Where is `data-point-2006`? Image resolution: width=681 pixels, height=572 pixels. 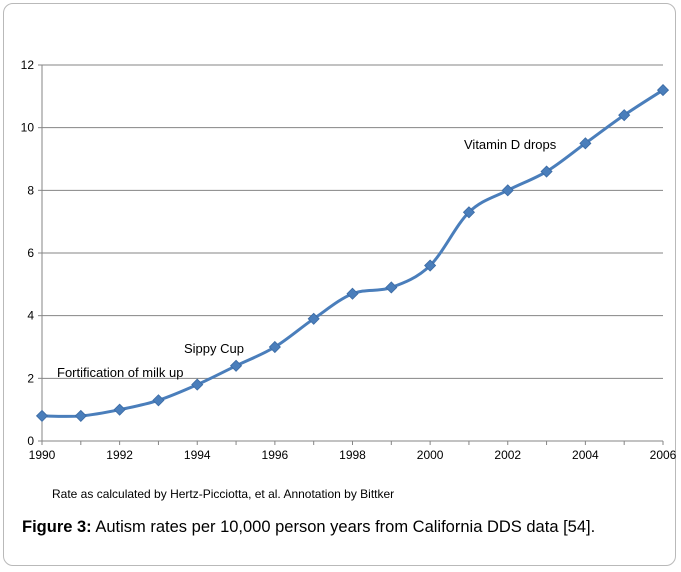 data-point-2006 is located at coordinates (663, 90).